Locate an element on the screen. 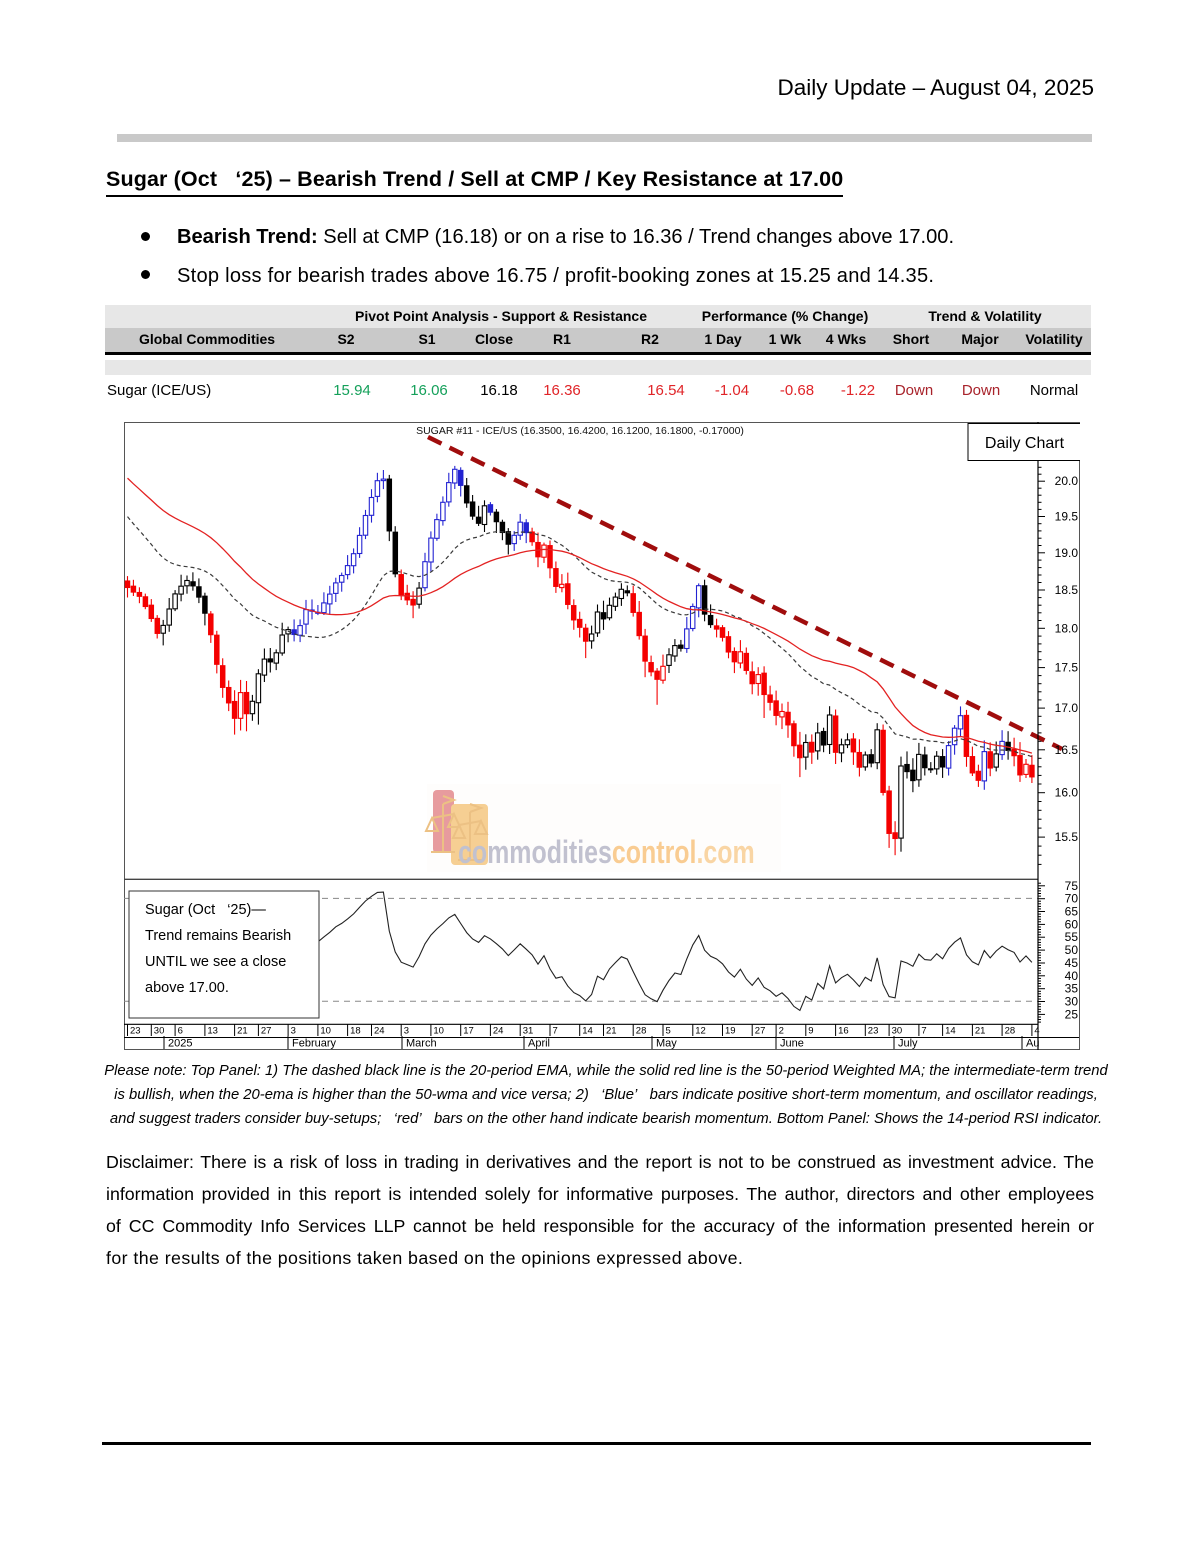  svg-text: 5 is located at coordinates (668, 1031).